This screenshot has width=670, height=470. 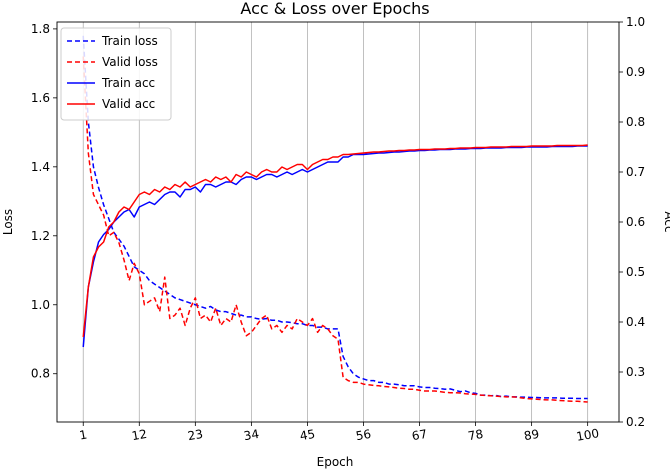 I want to click on x-tick-label: 34, so click(x=251, y=435).